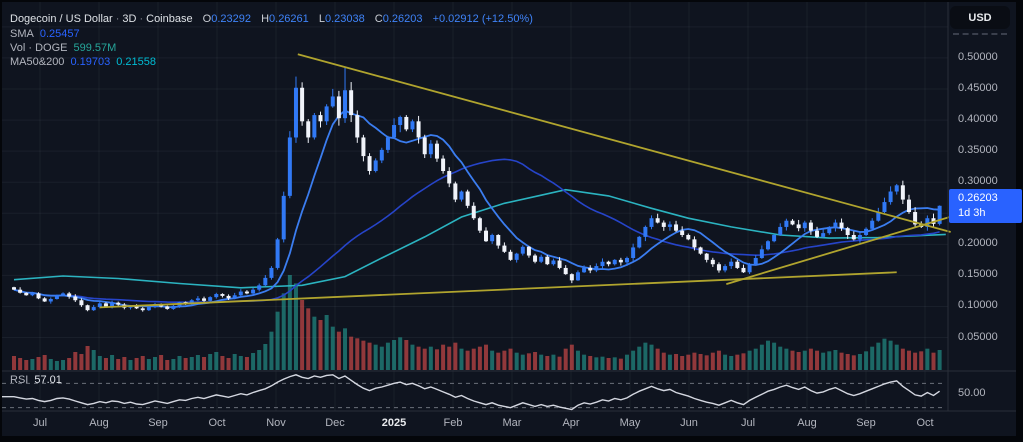  I want to click on ma-legend-row: MA50&200 0.19703 0.21558, so click(83, 62).